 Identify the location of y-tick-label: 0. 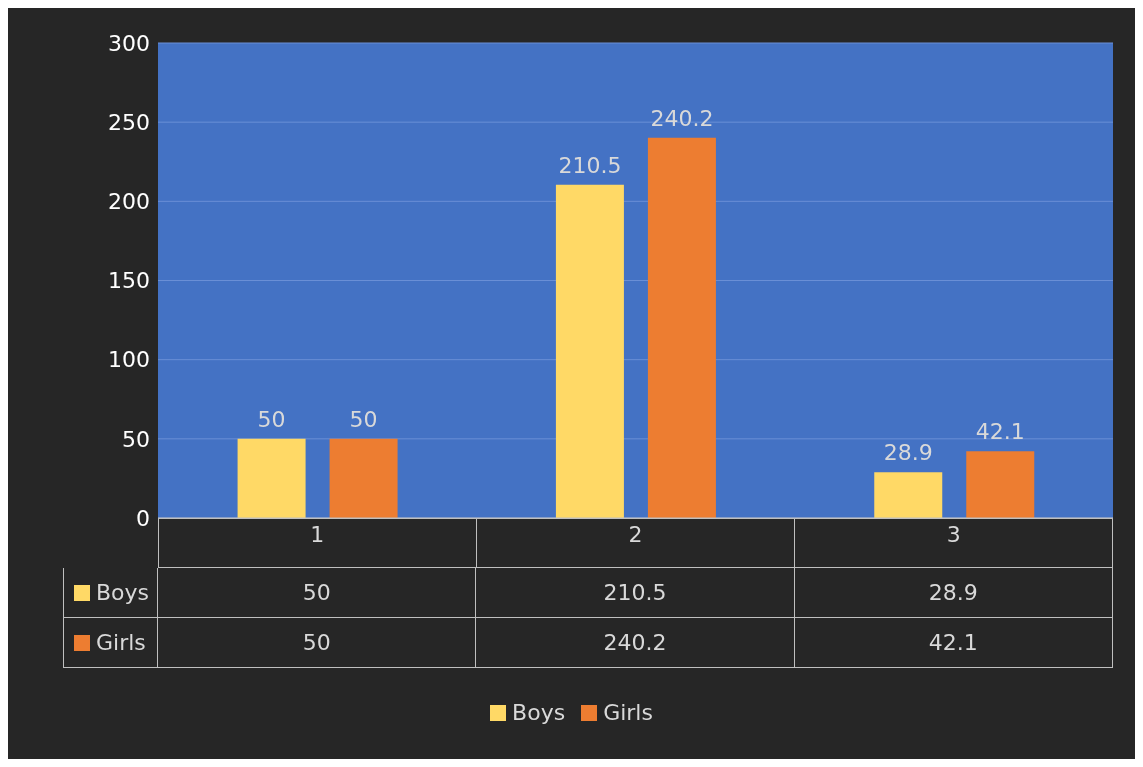
(143, 518).